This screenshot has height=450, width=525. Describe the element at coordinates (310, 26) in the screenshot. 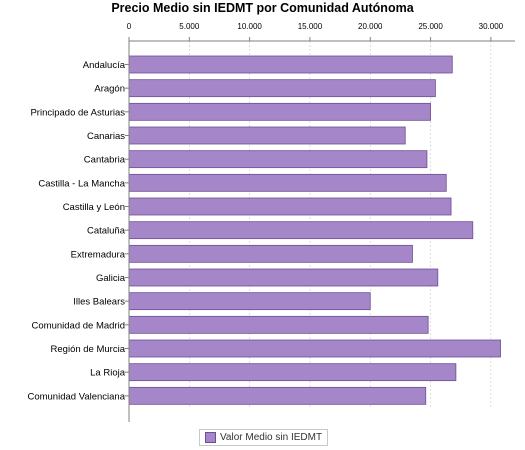

I see `x-tick-label: 15.000` at that location.